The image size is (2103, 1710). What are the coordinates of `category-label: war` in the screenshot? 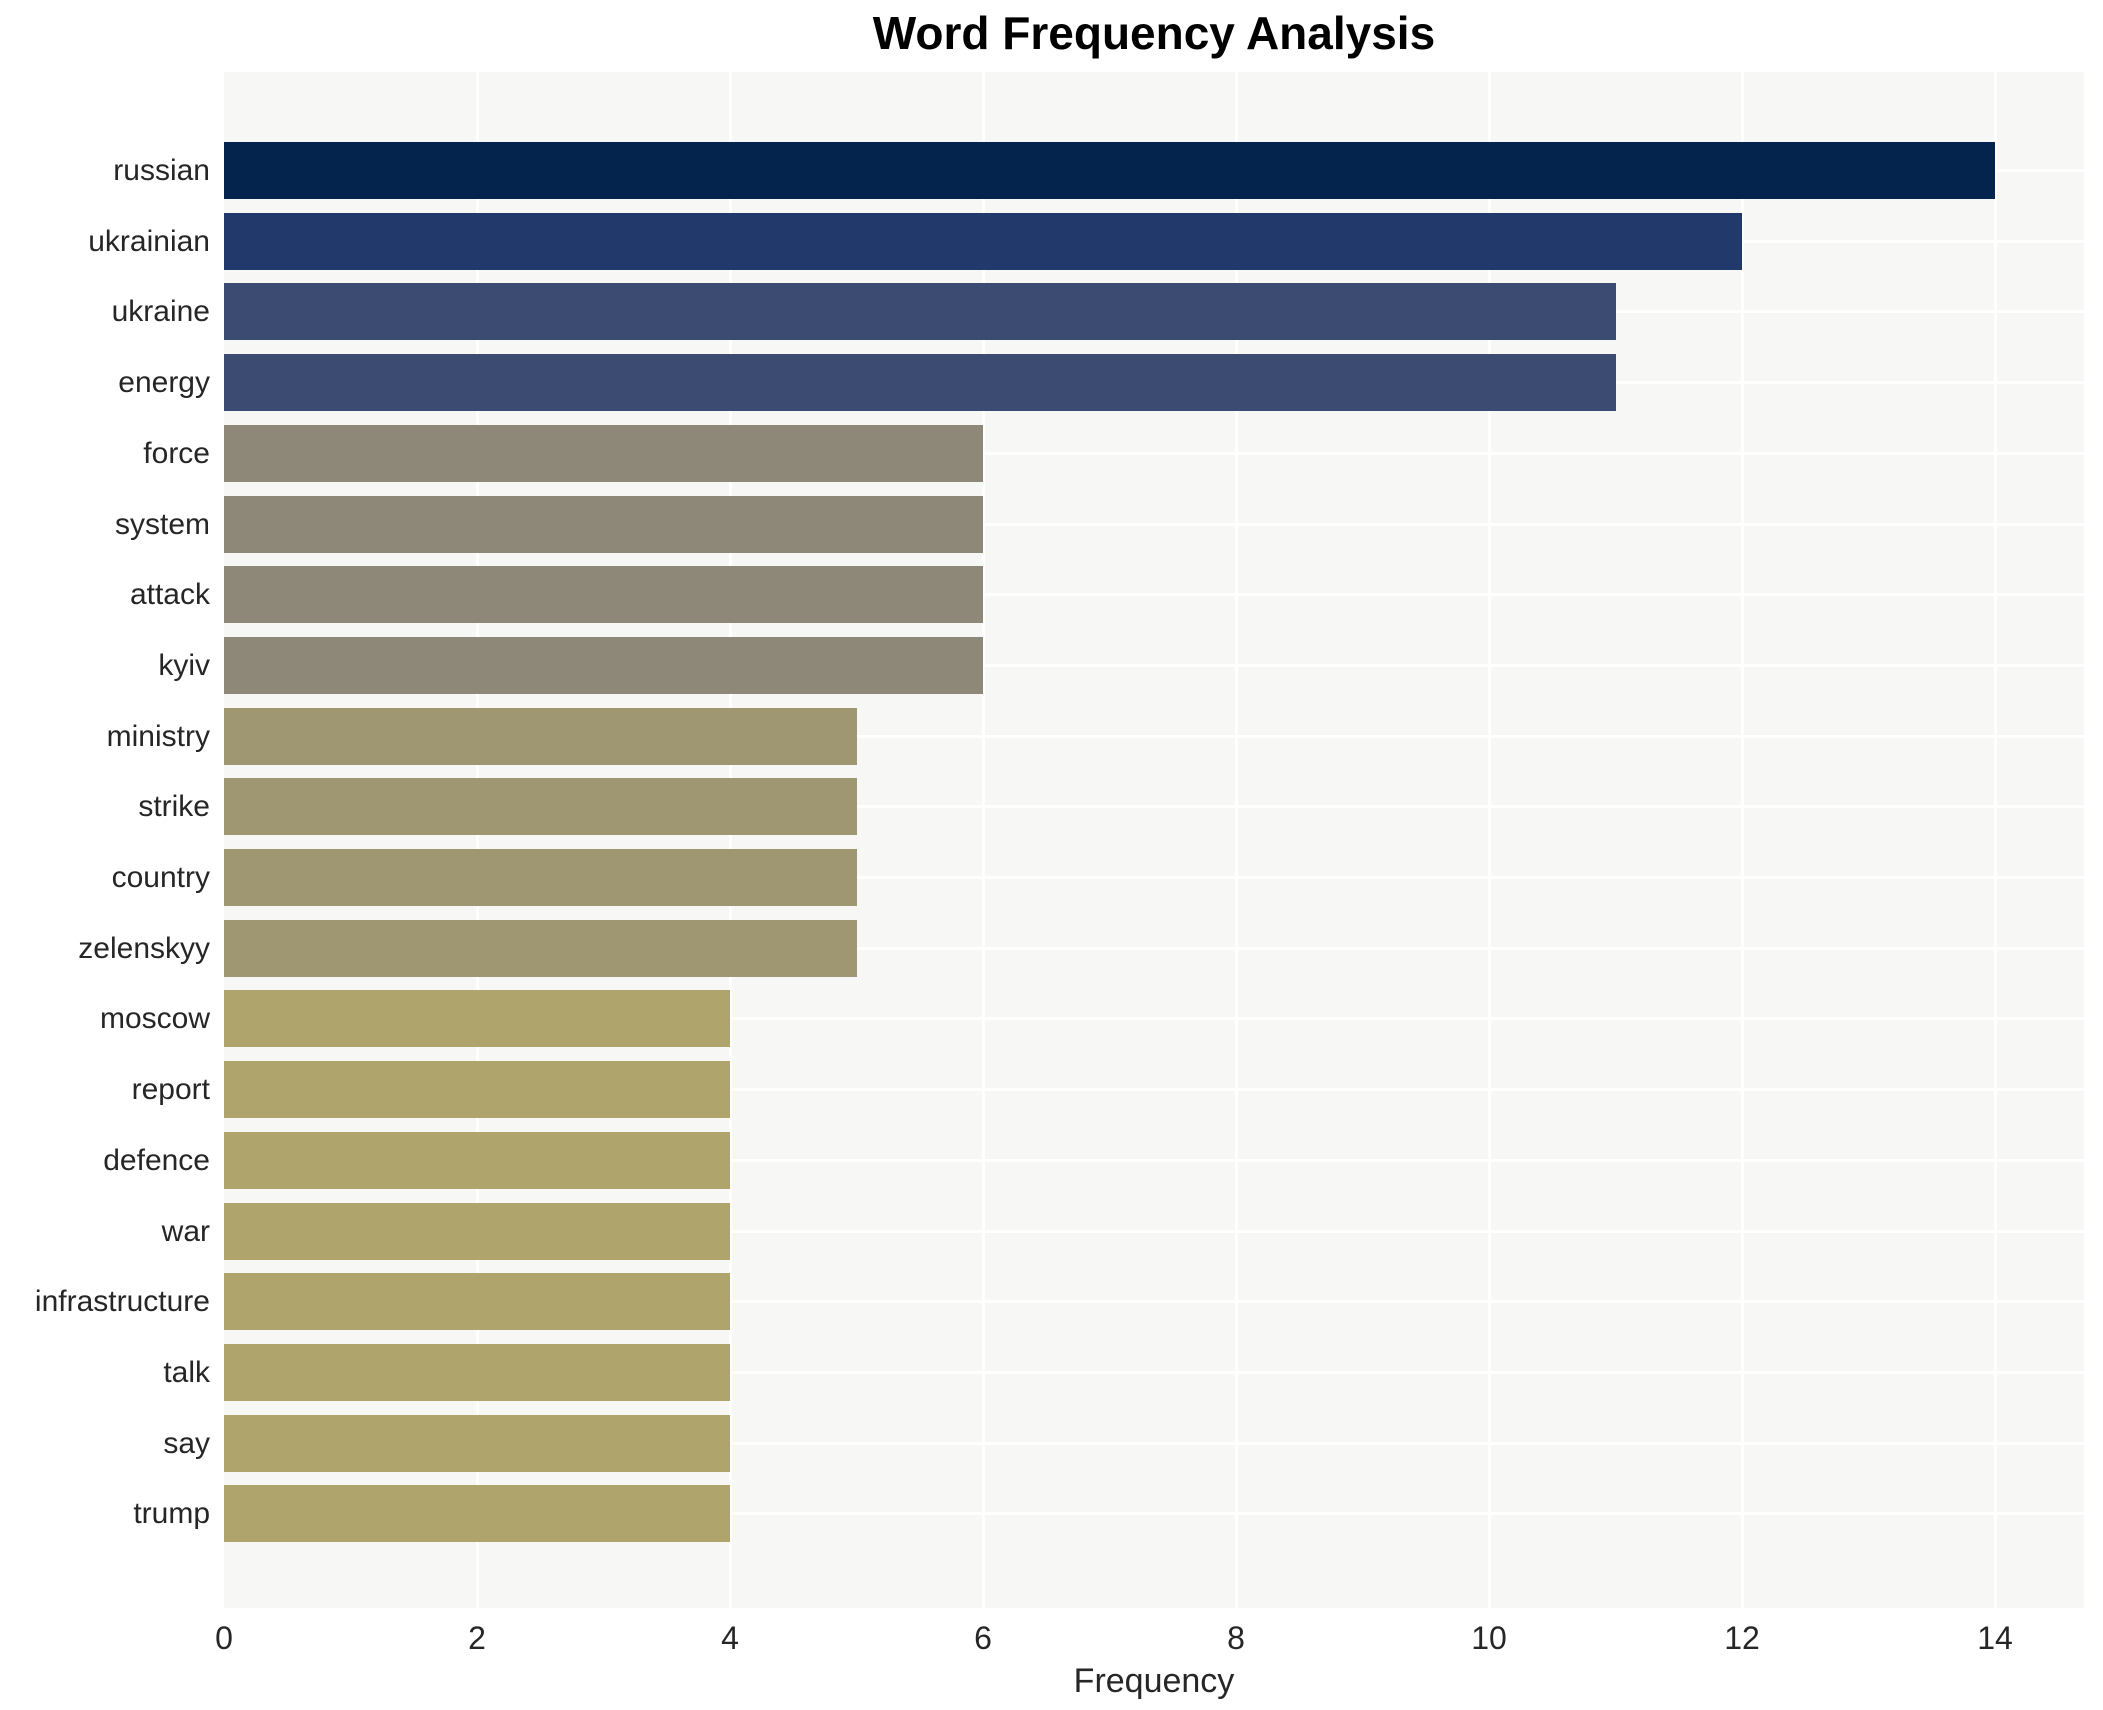 It's located at (185, 1231).